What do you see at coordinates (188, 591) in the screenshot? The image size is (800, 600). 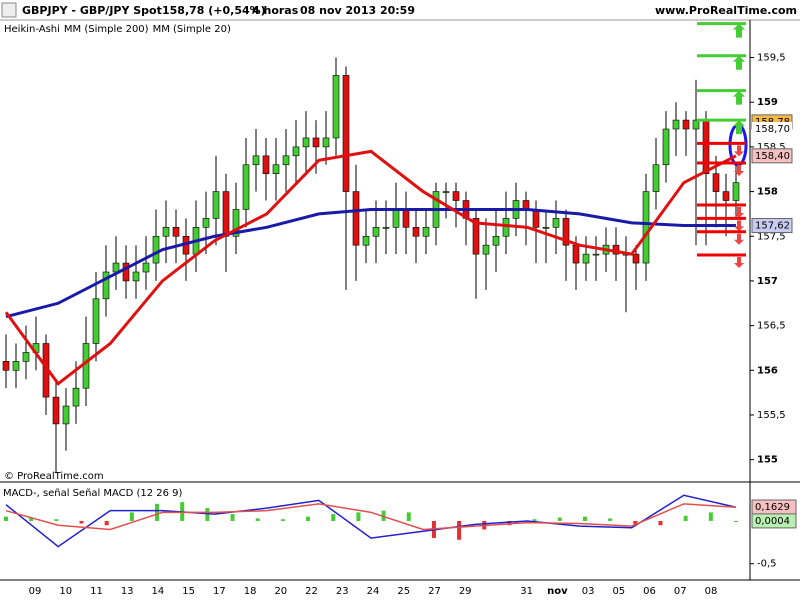 I see `x-tick-label: 15` at bounding box center [188, 591].